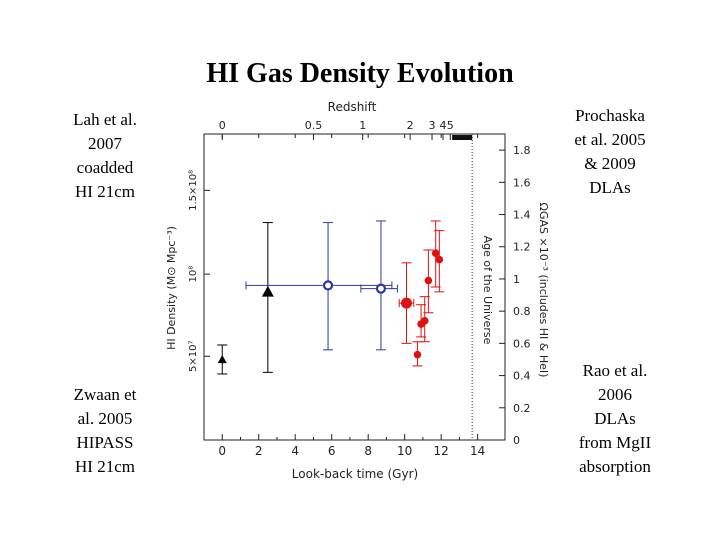  Describe the element at coordinates (105, 394) in the screenshot. I see `note-line: Zwaan et` at that location.